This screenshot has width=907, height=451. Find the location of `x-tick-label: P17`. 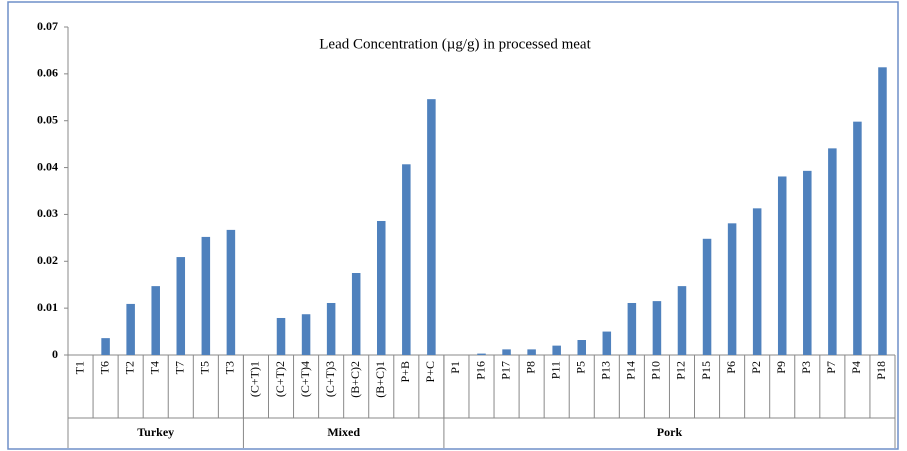

x-tick-label: P17 is located at coordinates (505, 370).